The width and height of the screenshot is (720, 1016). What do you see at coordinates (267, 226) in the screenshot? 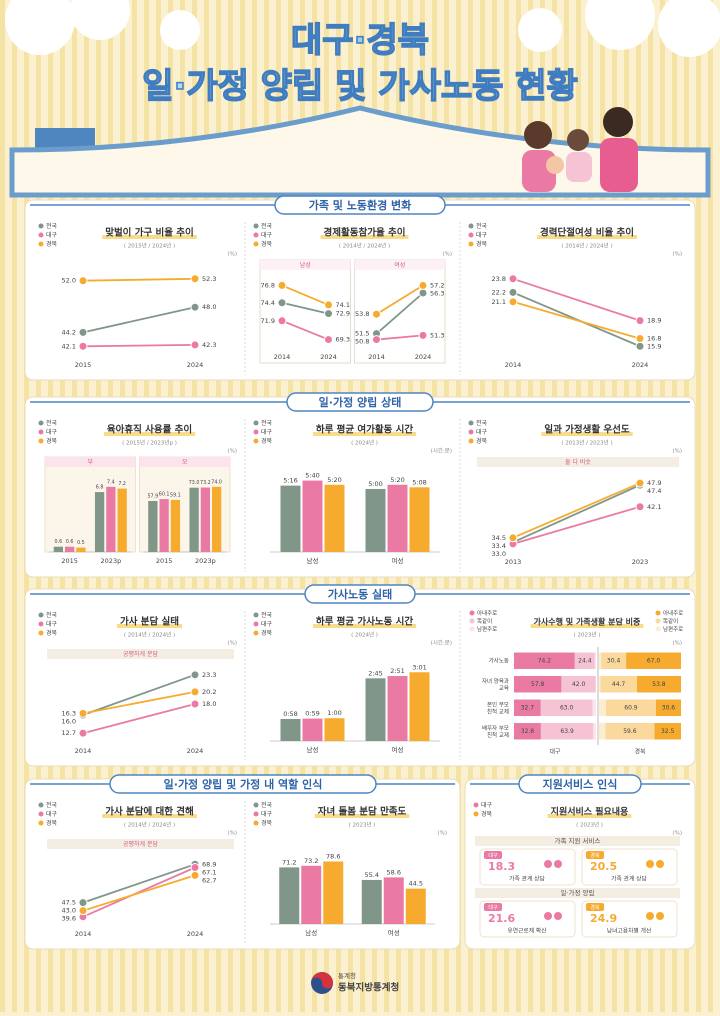
I see `legend-label: 전국` at bounding box center [267, 226].